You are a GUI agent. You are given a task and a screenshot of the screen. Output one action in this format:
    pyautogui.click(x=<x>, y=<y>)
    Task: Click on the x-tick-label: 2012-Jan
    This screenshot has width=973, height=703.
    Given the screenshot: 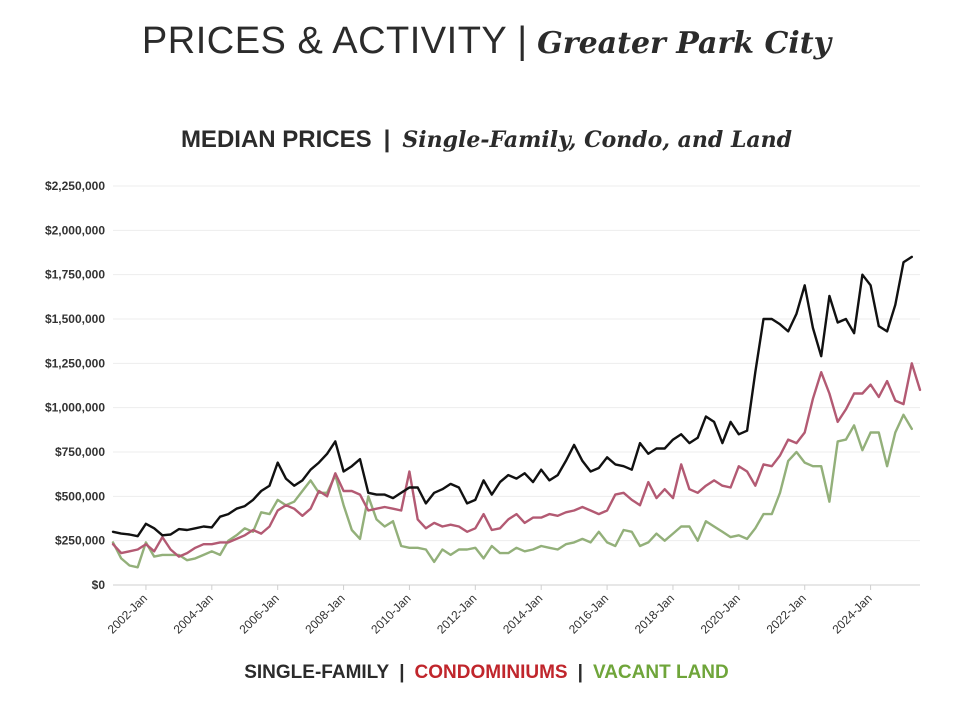 What is the action you would take?
    pyautogui.click(x=456, y=613)
    